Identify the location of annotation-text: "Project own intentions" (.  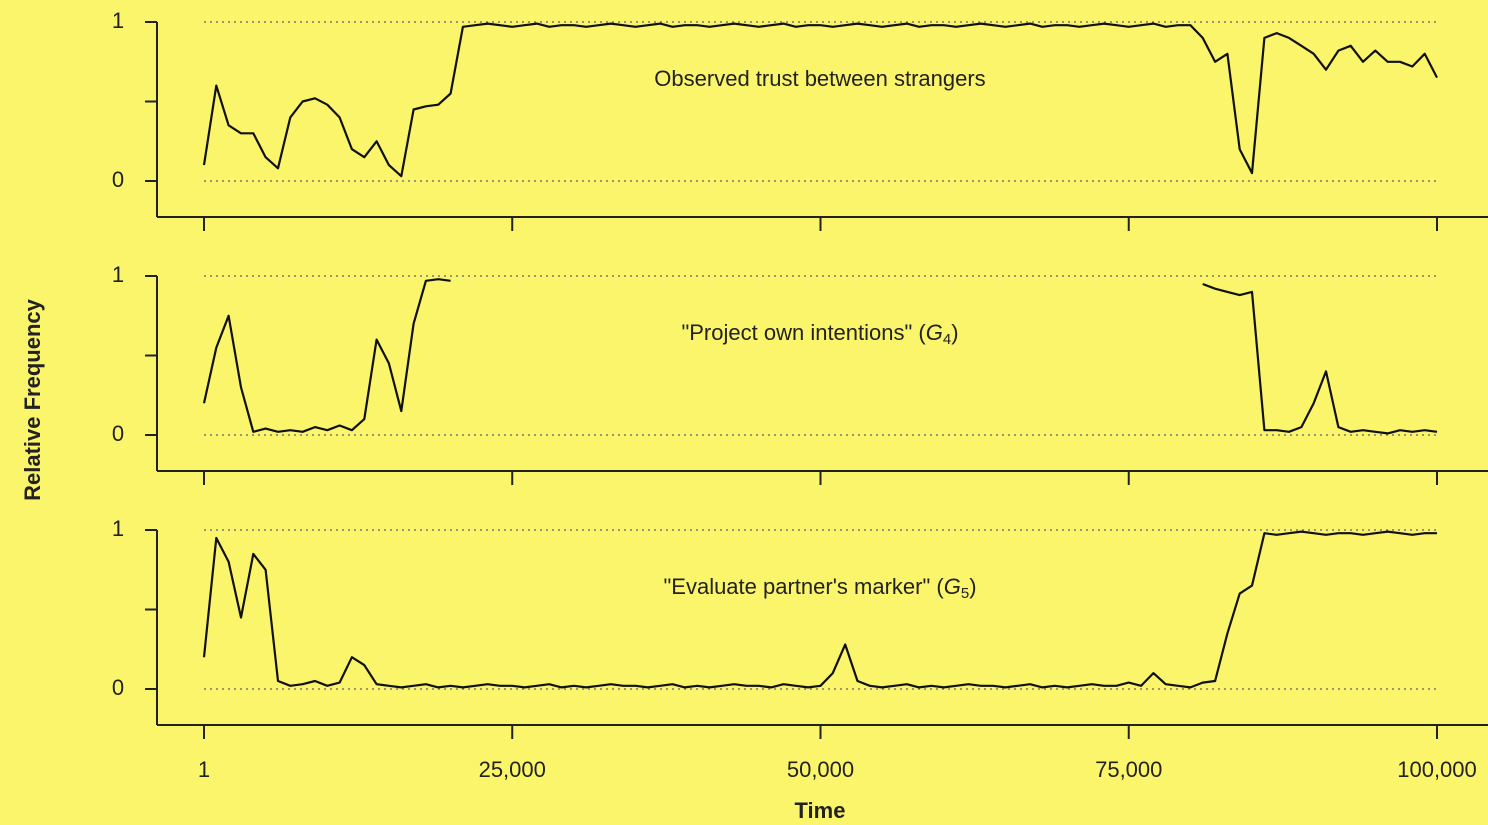
(803, 332).